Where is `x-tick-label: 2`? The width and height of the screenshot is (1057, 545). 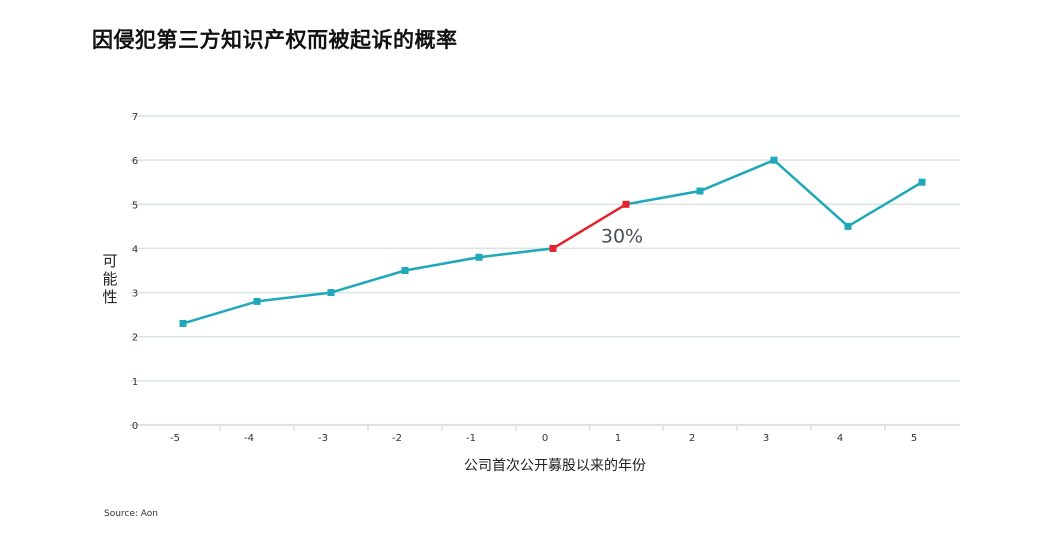 x-tick-label: 2 is located at coordinates (692, 438).